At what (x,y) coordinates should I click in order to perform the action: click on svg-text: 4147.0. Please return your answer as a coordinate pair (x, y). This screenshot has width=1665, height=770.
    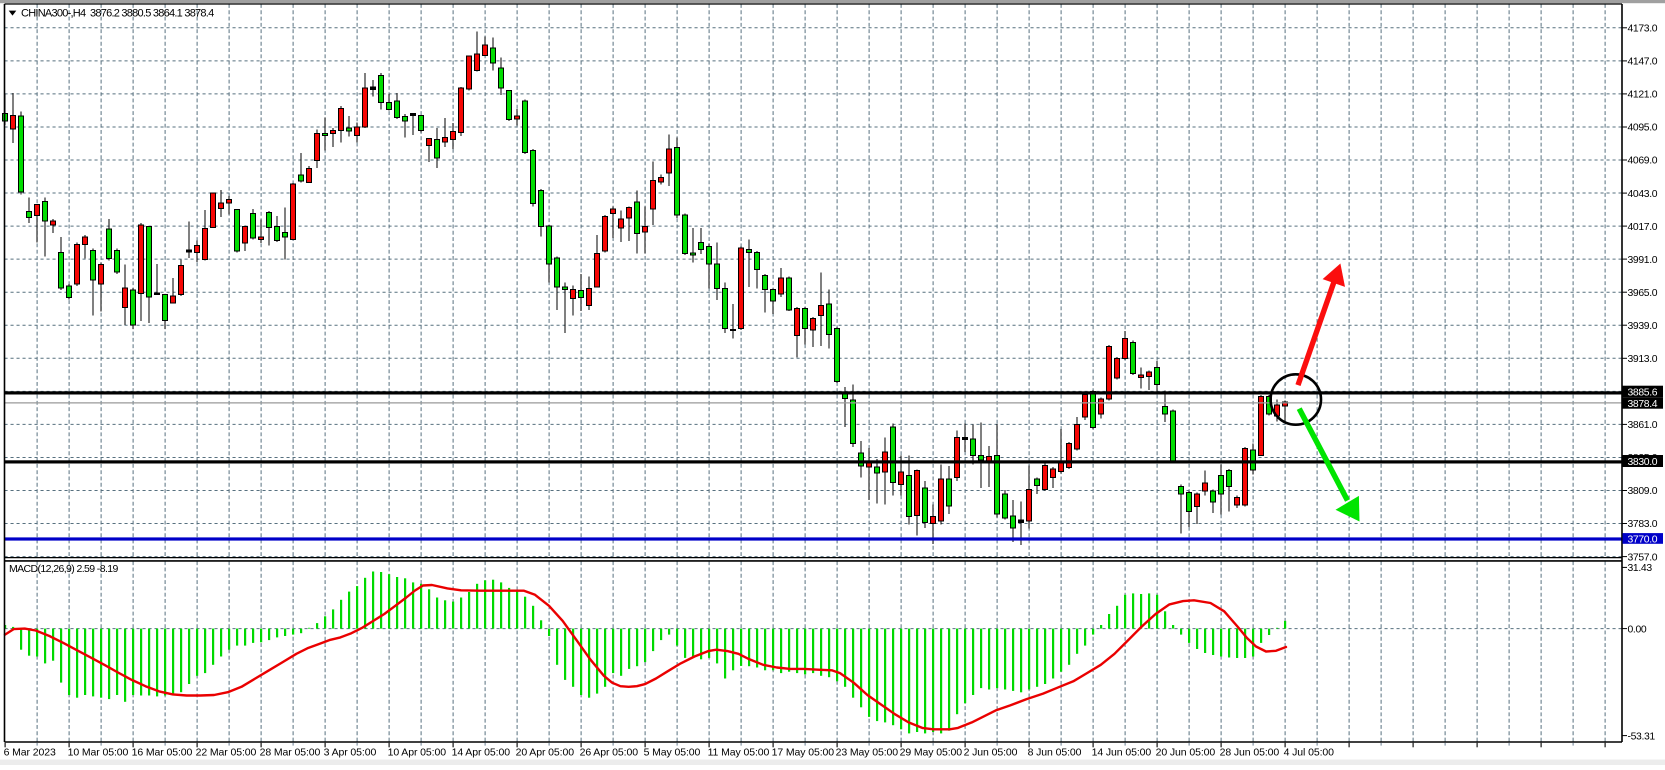
    Looking at the image, I should click on (1643, 62).